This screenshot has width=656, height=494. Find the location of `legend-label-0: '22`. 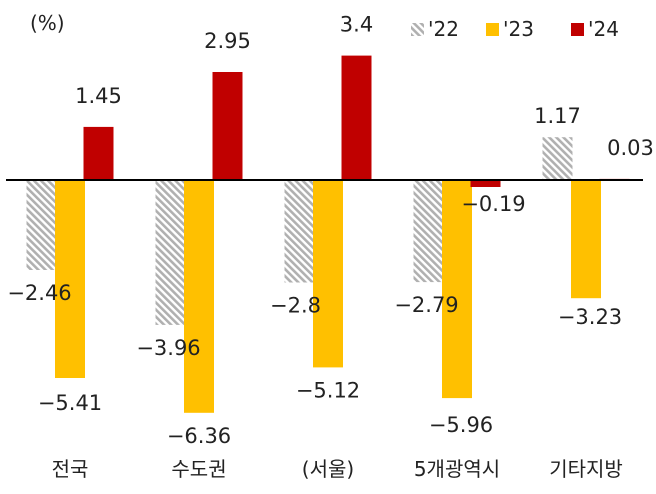

legend-label-0: '22 is located at coordinates (443, 29).